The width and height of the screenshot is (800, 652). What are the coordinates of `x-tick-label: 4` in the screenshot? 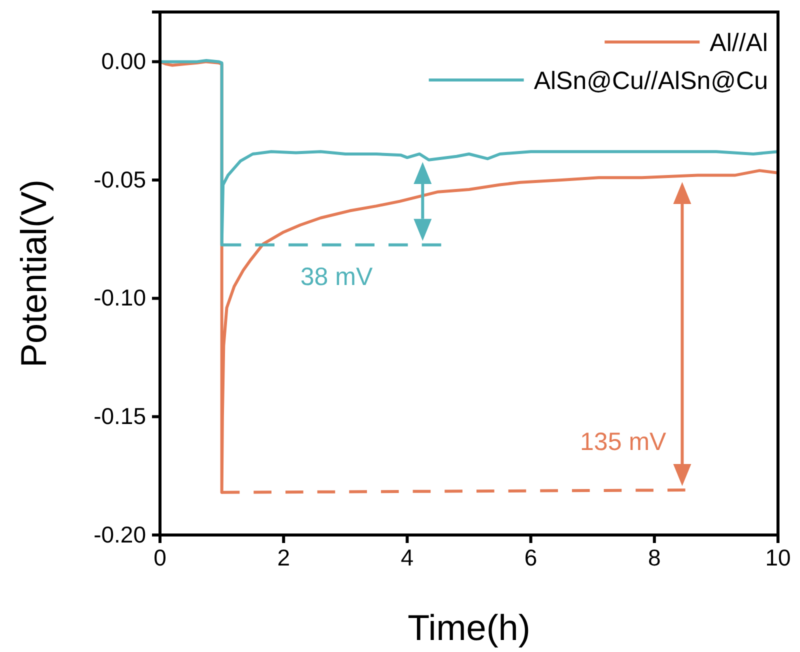 It's located at (407, 557).